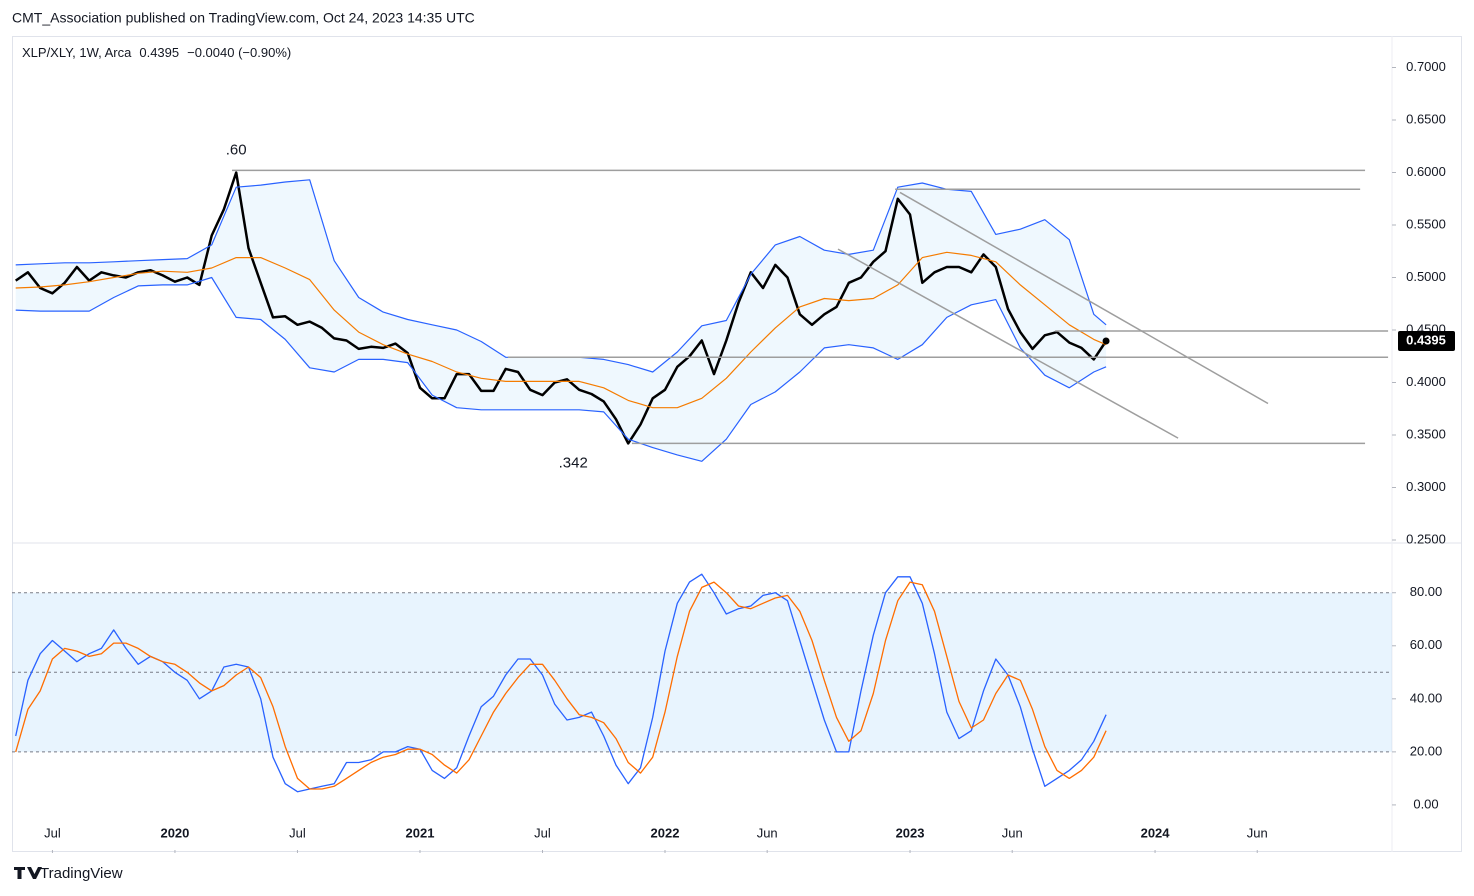 The height and width of the screenshot is (896, 1474). What do you see at coordinates (28, 873) in the screenshot?
I see `logo-icon` at bounding box center [28, 873].